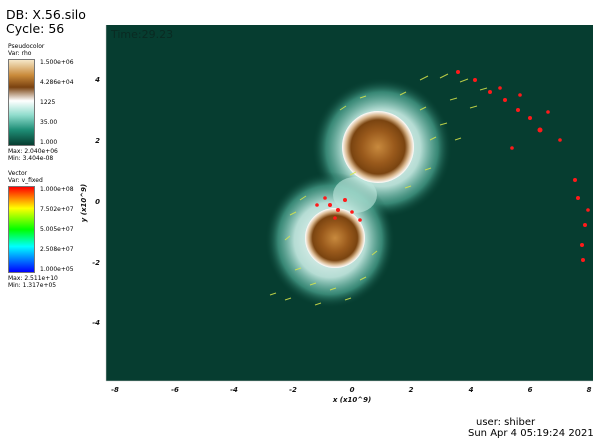 The height and width of the screenshot is (441, 596). What do you see at coordinates (49, 142) in the screenshot?
I see `pseudocolor-tick: 1.000` at bounding box center [49, 142].